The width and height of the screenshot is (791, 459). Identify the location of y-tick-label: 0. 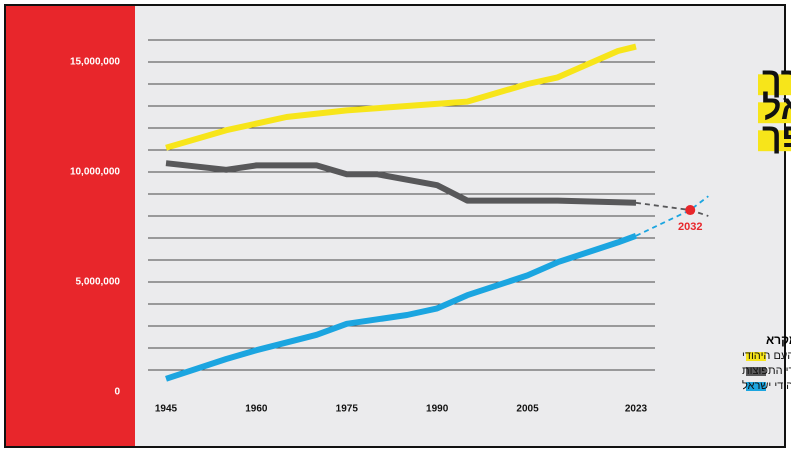
(117, 392).